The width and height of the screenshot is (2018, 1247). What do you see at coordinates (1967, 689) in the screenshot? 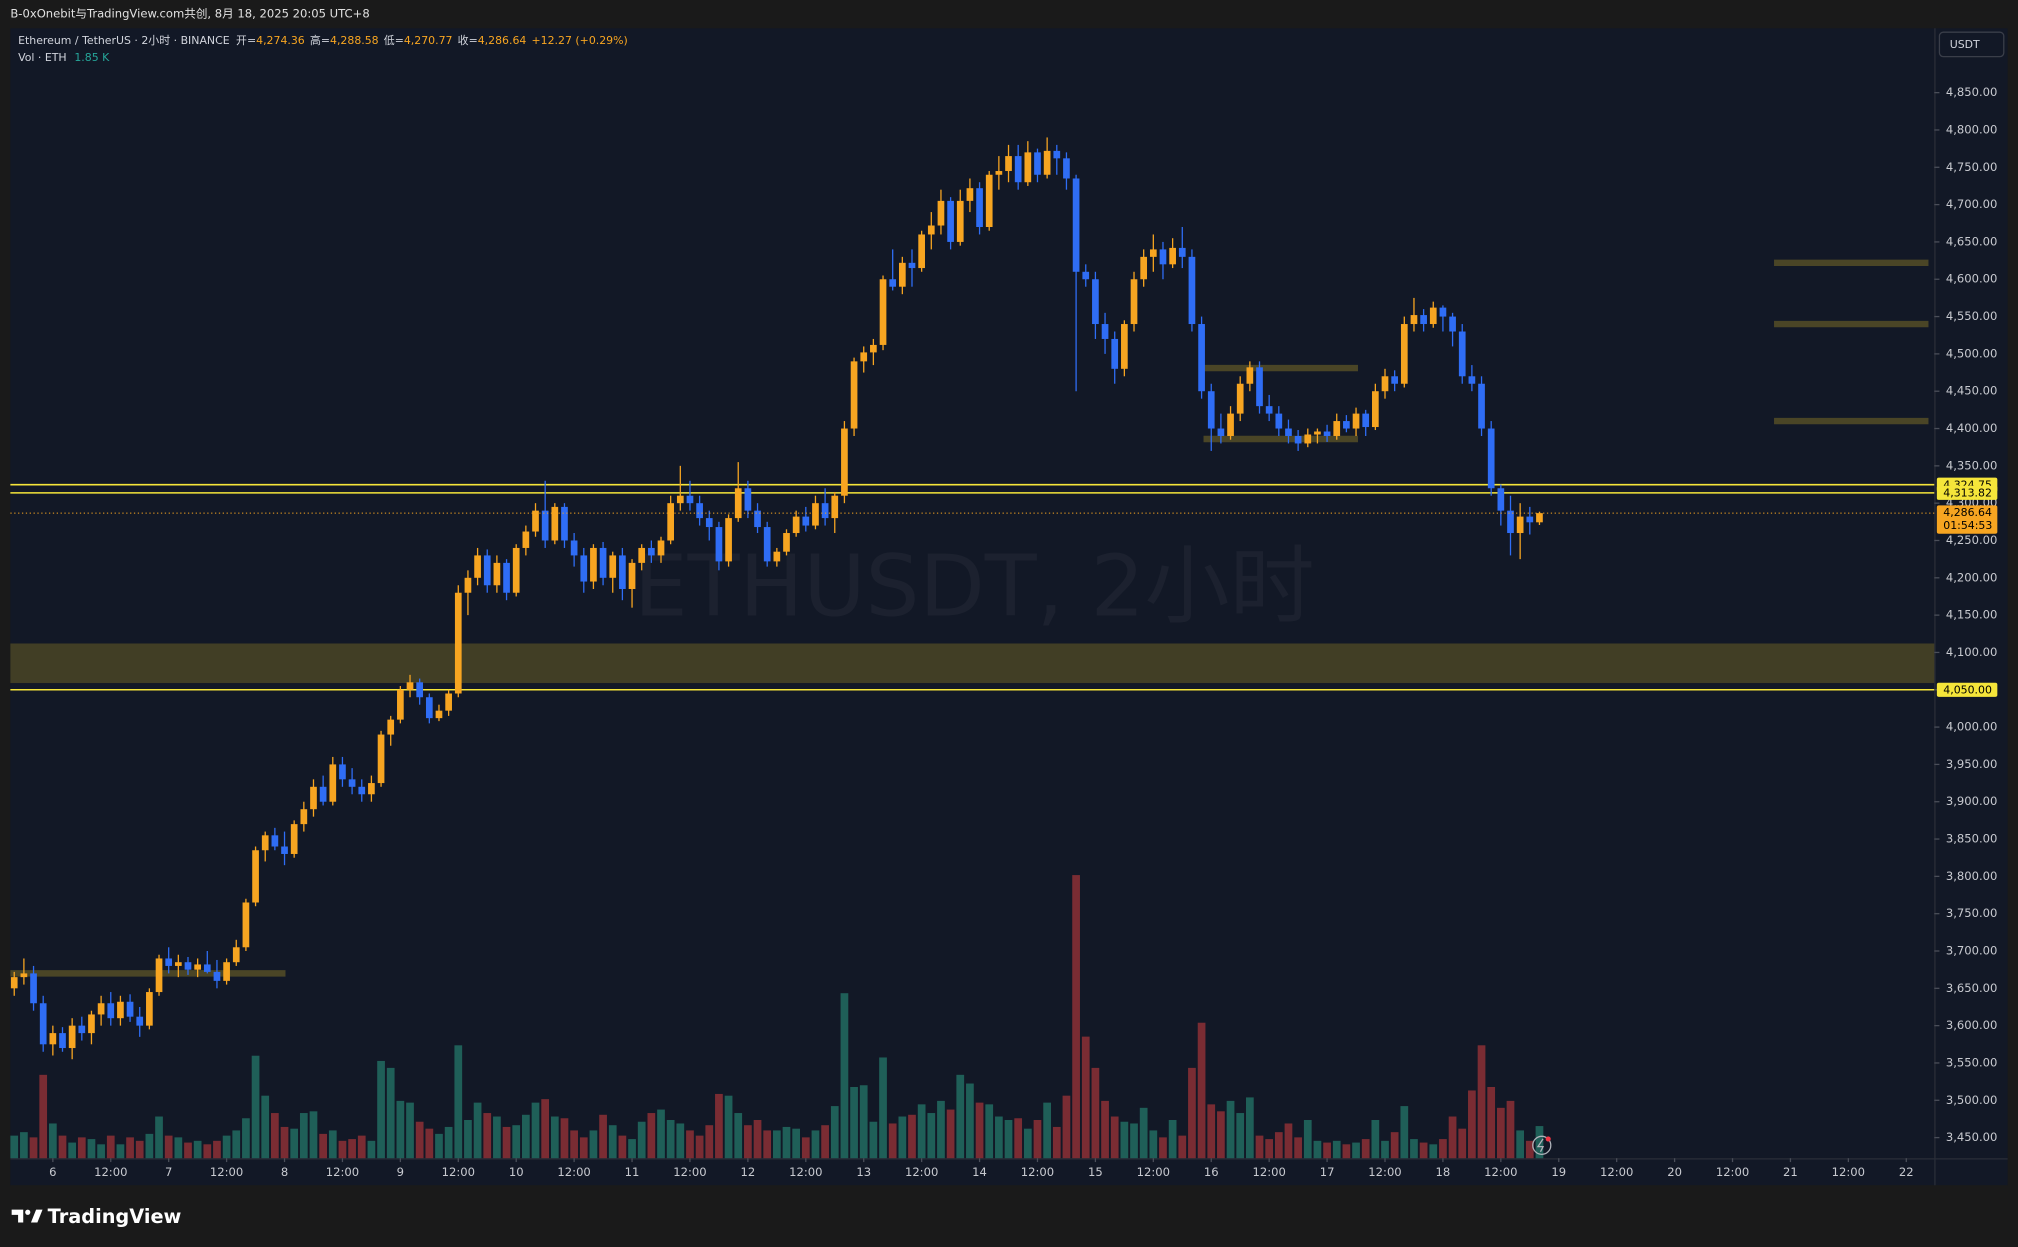
I see `level-price-label: 4,050.00` at bounding box center [1967, 689].